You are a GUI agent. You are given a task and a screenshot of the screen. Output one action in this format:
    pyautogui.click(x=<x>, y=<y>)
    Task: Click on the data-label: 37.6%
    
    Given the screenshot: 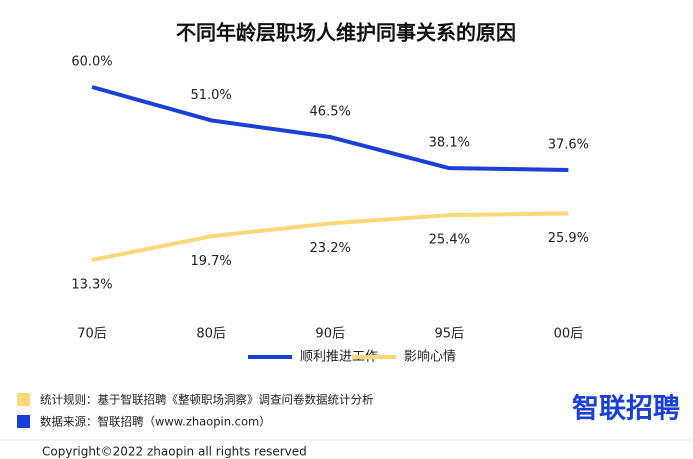 What is the action you would take?
    pyautogui.click(x=568, y=144)
    